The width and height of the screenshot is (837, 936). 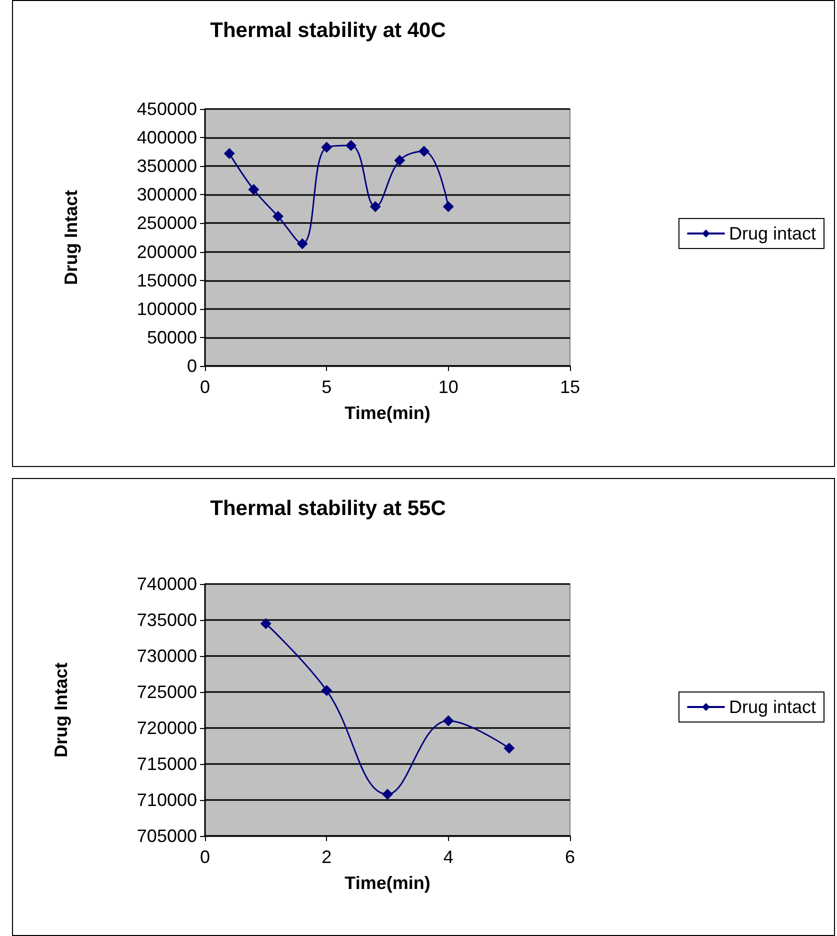 I want to click on x-tick-label: 5, so click(x=327, y=387).